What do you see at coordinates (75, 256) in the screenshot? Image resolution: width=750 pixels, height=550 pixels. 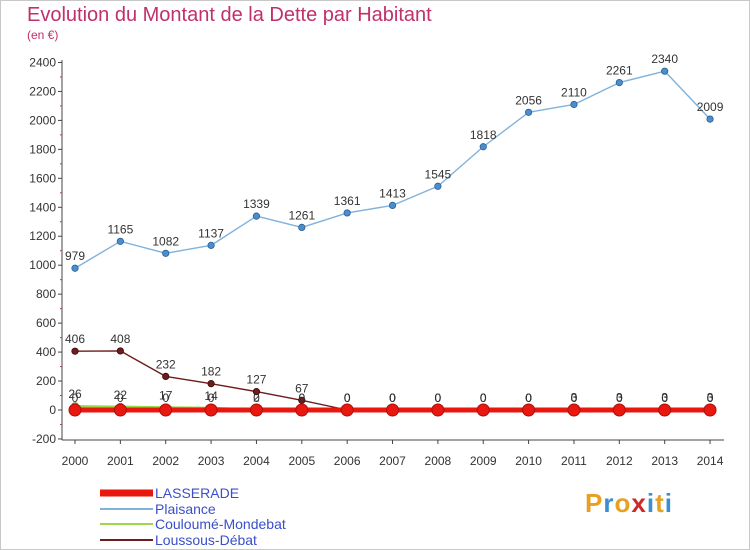 I see `data-label: 979` at bounding box center [75, 256].